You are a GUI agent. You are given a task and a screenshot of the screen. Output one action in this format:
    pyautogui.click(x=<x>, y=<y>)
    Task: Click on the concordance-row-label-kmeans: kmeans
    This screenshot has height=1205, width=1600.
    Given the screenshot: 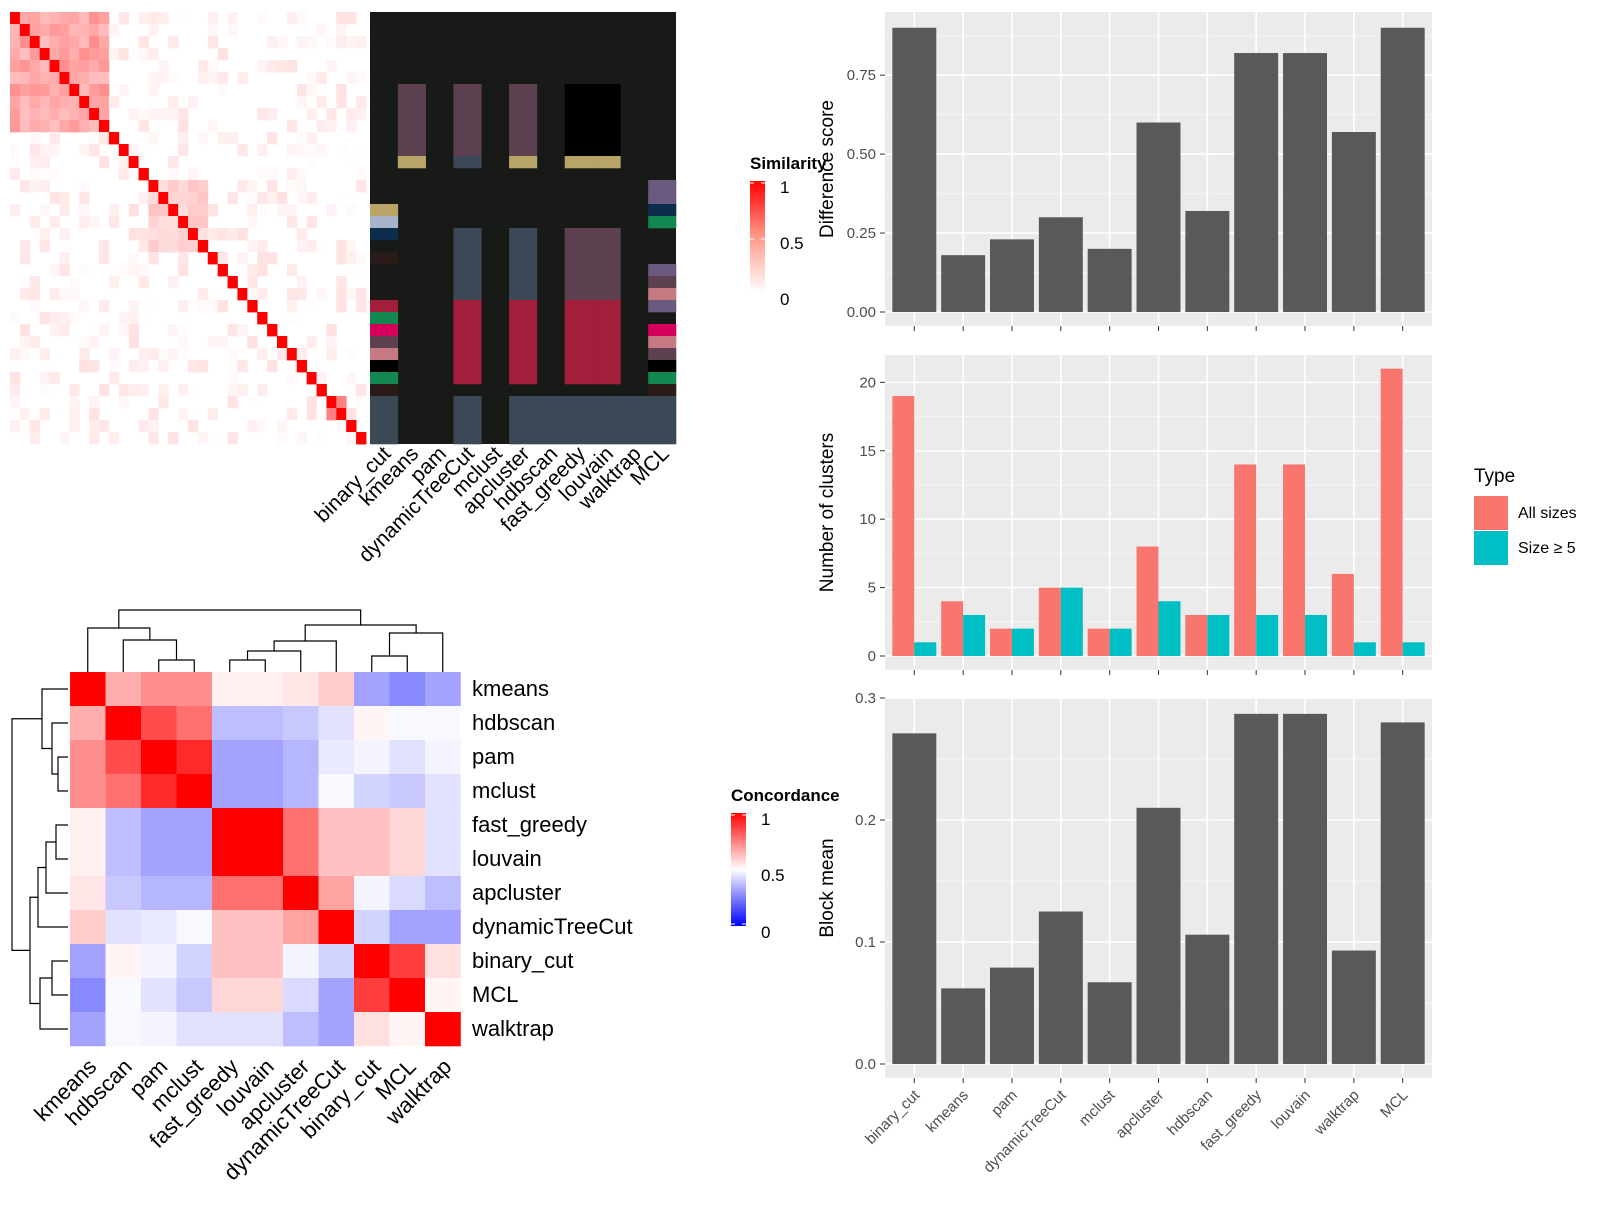 What is the action you would take?
    pyautogui.click(x=510, y=688)
    